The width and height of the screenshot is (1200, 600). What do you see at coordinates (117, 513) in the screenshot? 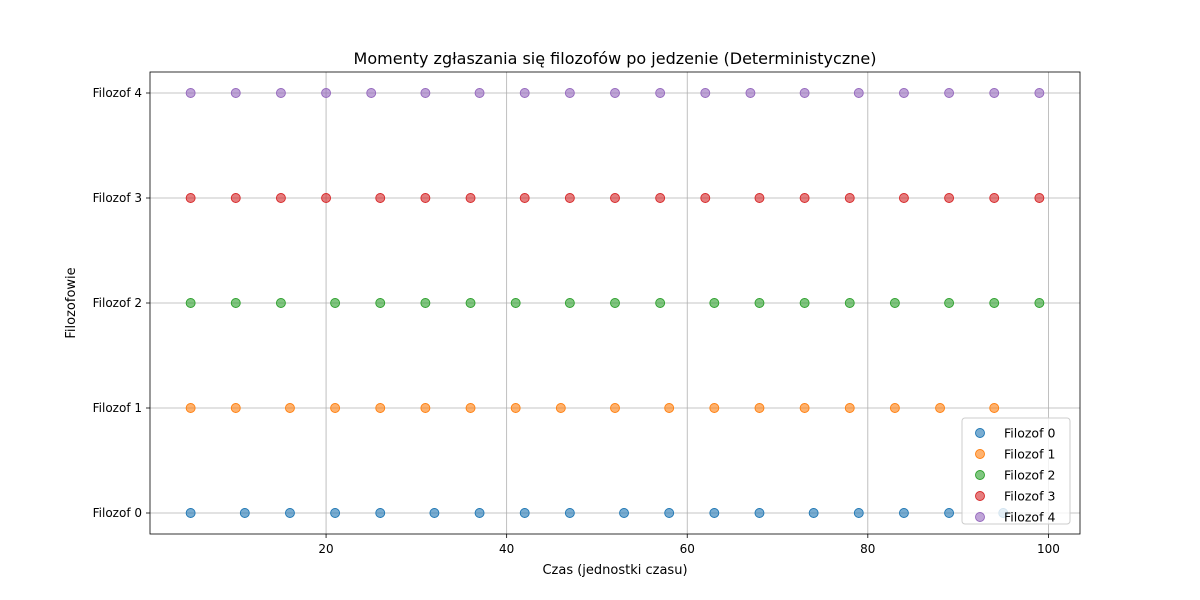
I see `y-tick-label: Filozof 0` at bounding box center [117, 513].